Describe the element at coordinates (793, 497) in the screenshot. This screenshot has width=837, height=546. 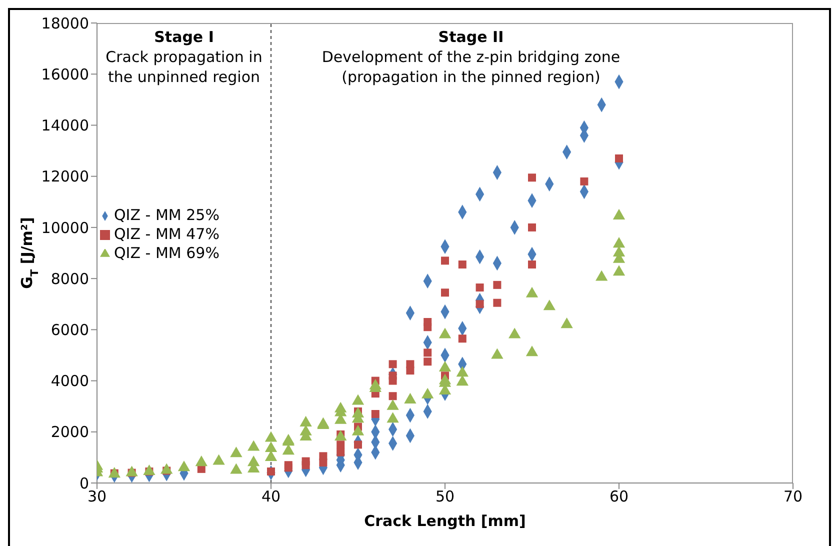
I see `x-tick-label: 70` at that location.